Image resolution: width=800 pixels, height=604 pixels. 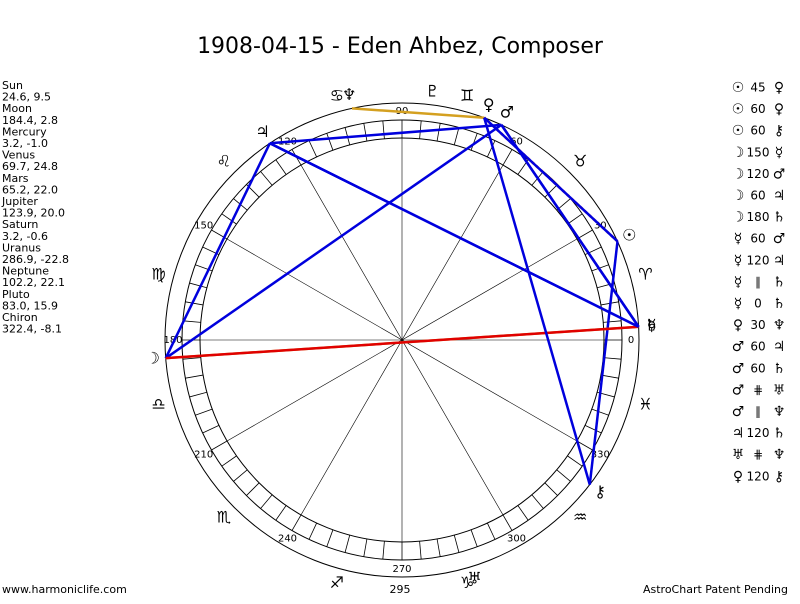 I want to click on planet-name: Chiron, so click(x=20, y=317).